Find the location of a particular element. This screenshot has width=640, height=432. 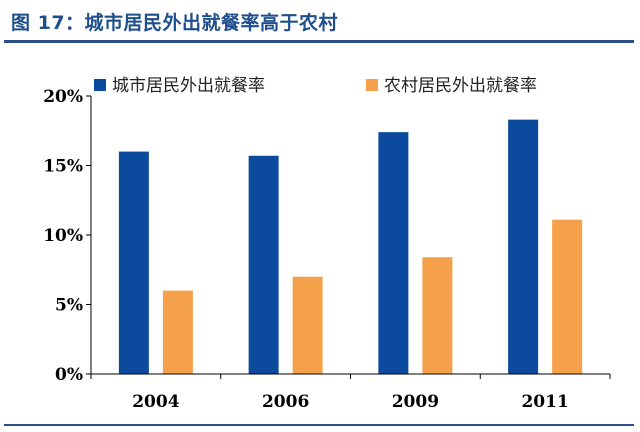

chart-legend: 城市居民外出就餐率 农村居民外出就餐率 is located at coordinates (315, 86).